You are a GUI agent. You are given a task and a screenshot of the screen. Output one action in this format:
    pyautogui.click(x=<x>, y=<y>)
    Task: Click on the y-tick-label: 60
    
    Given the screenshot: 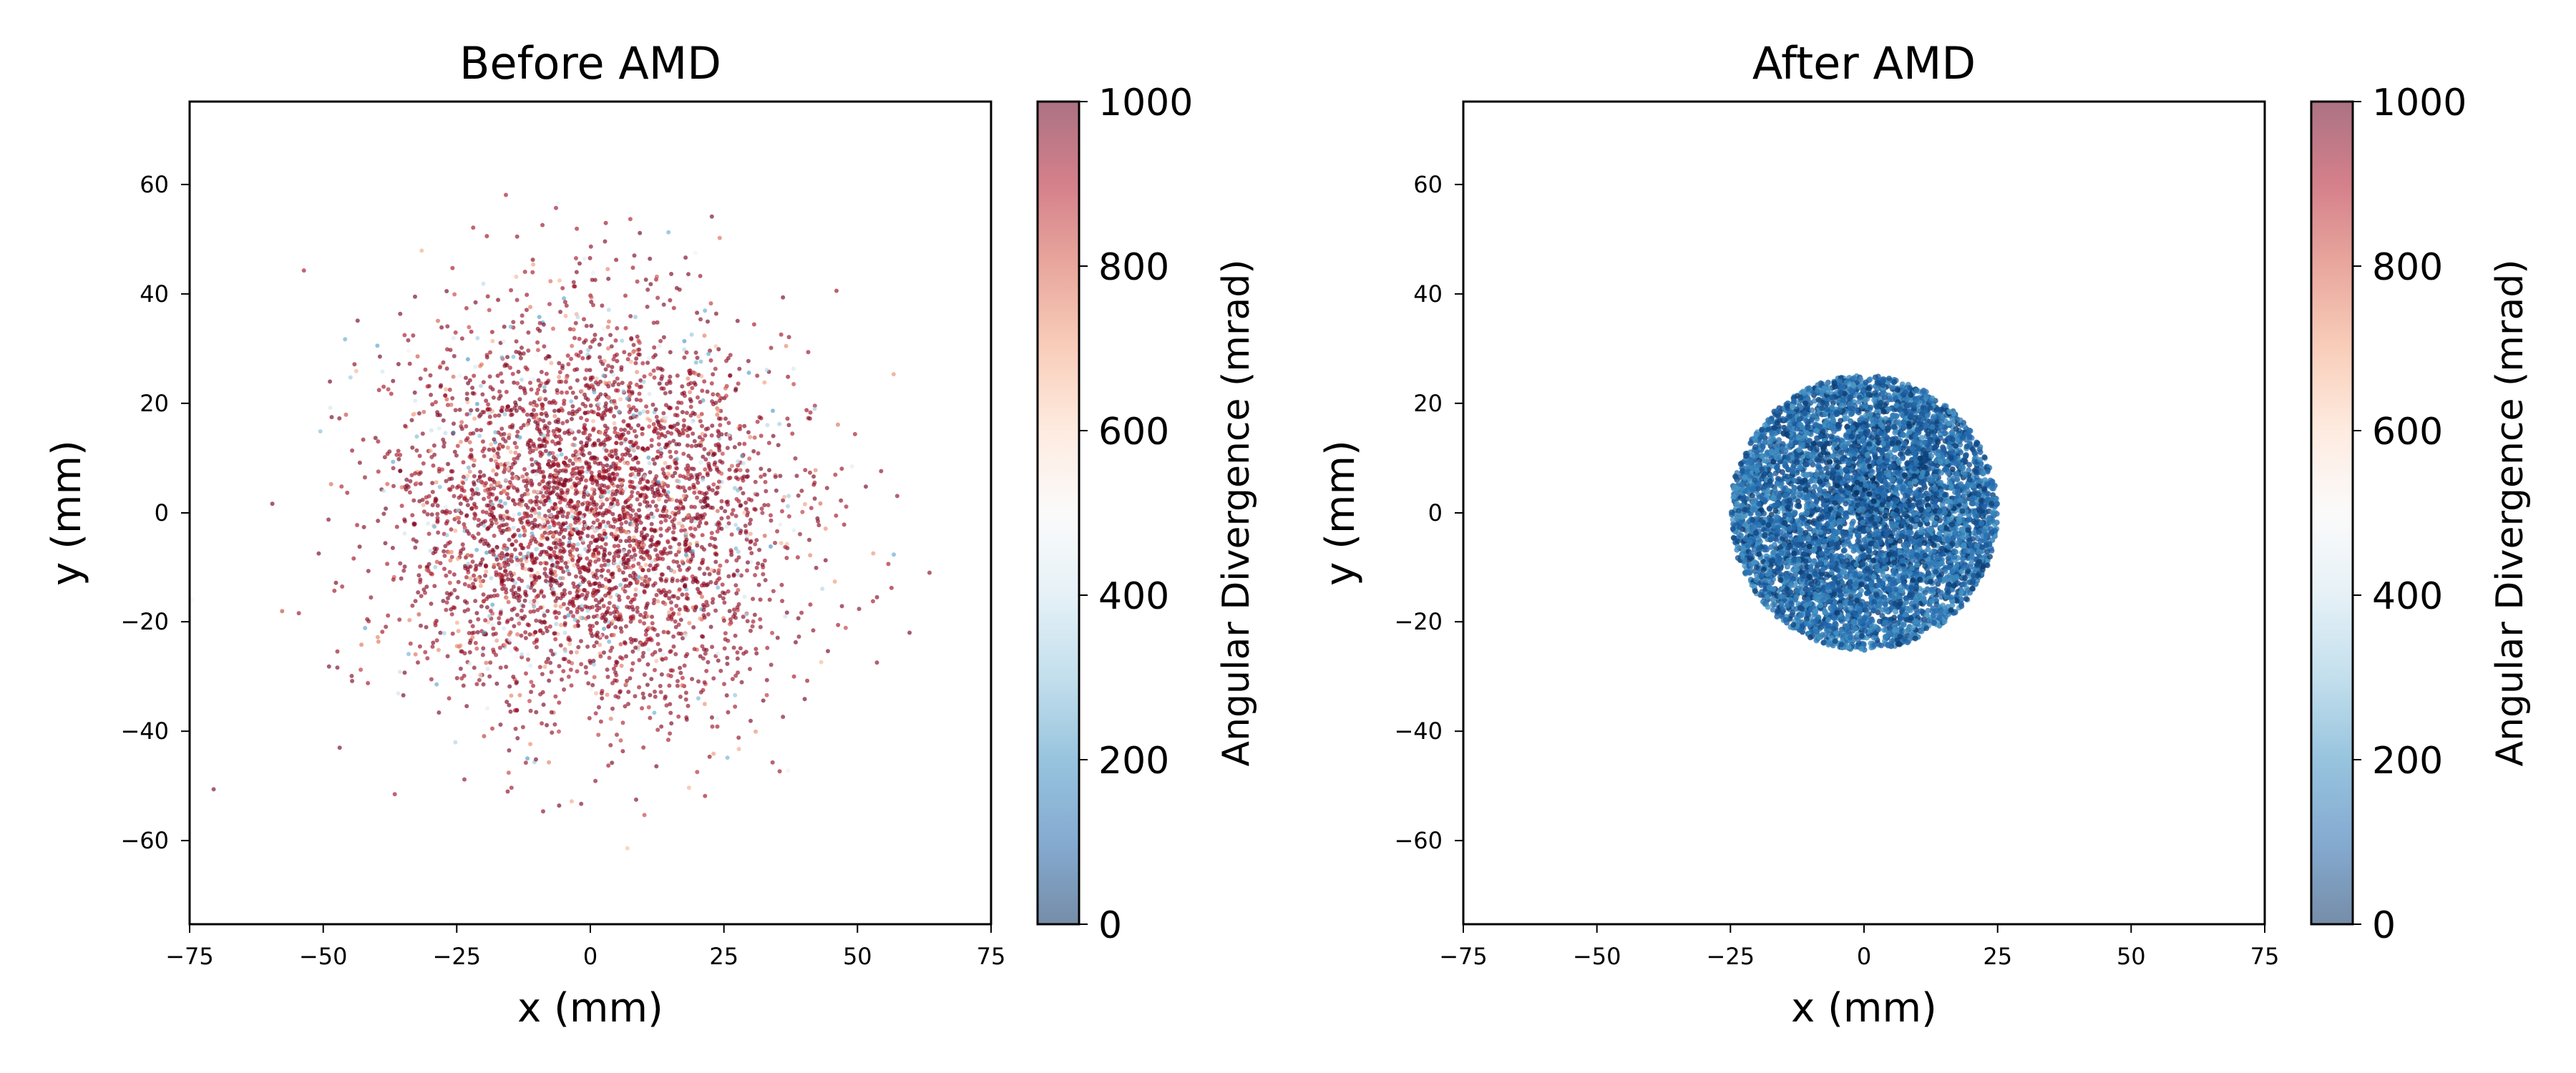 What is the action you would take?
    pyautogui.click(x=154, y=184)
    